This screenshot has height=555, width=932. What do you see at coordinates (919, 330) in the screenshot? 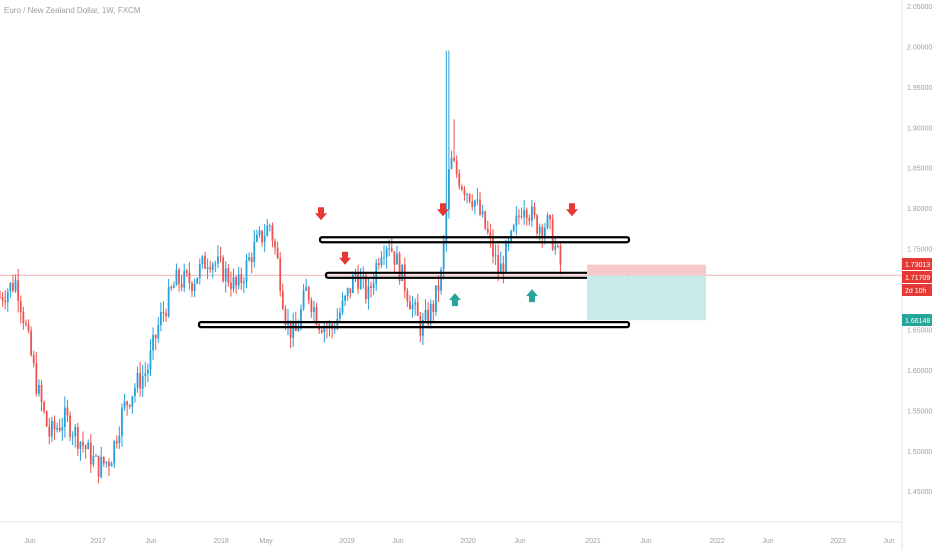
I see `y-tick-label: 1.65000` at bounding box center [919, 330].